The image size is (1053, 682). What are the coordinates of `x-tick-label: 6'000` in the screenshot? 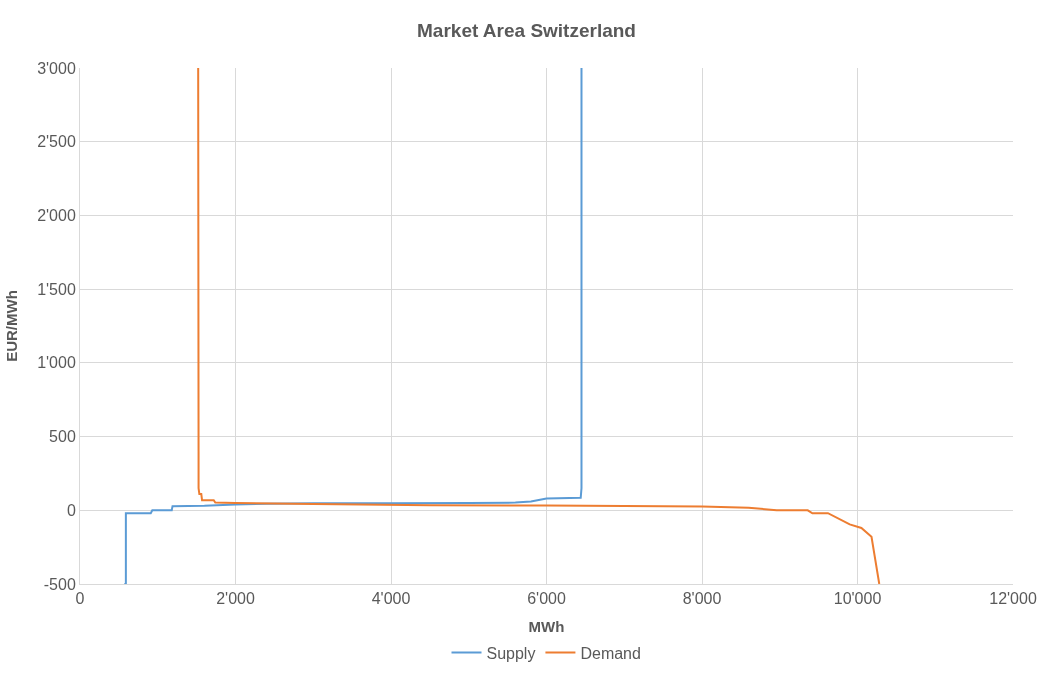 It's located at (546, 599).